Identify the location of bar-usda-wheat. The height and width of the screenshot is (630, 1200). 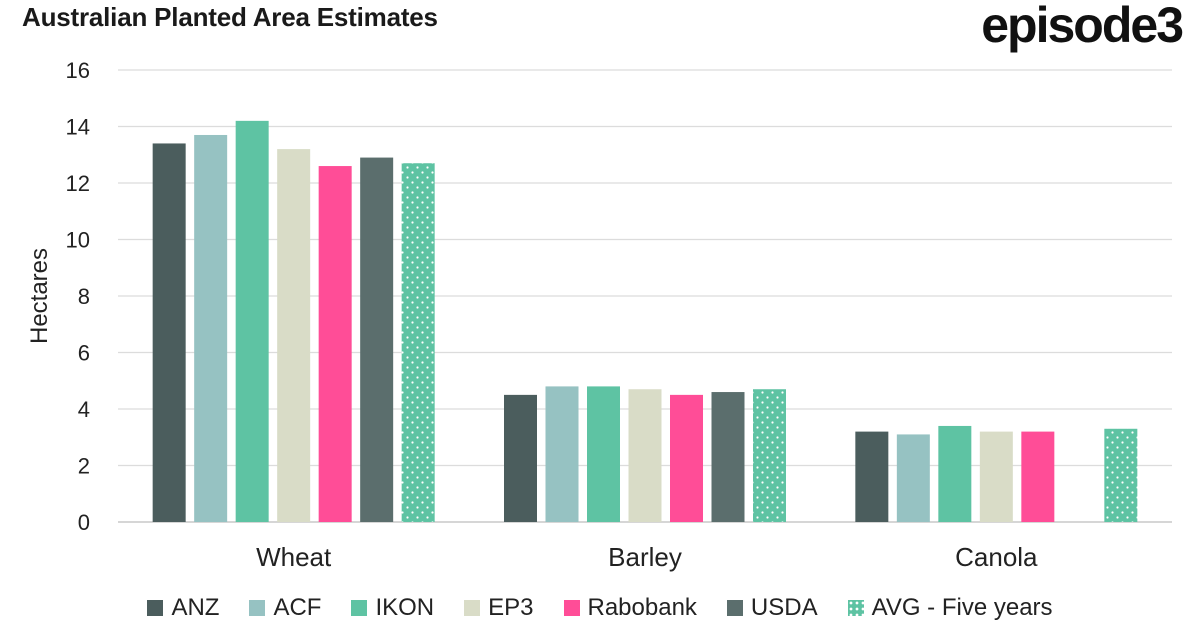
(377, 339).